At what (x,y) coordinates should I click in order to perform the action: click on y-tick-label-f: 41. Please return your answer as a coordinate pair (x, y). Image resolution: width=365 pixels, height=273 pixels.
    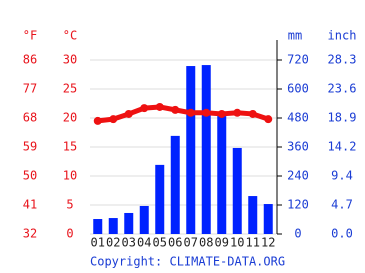
    Looking at the image, I should click on (30, 205).